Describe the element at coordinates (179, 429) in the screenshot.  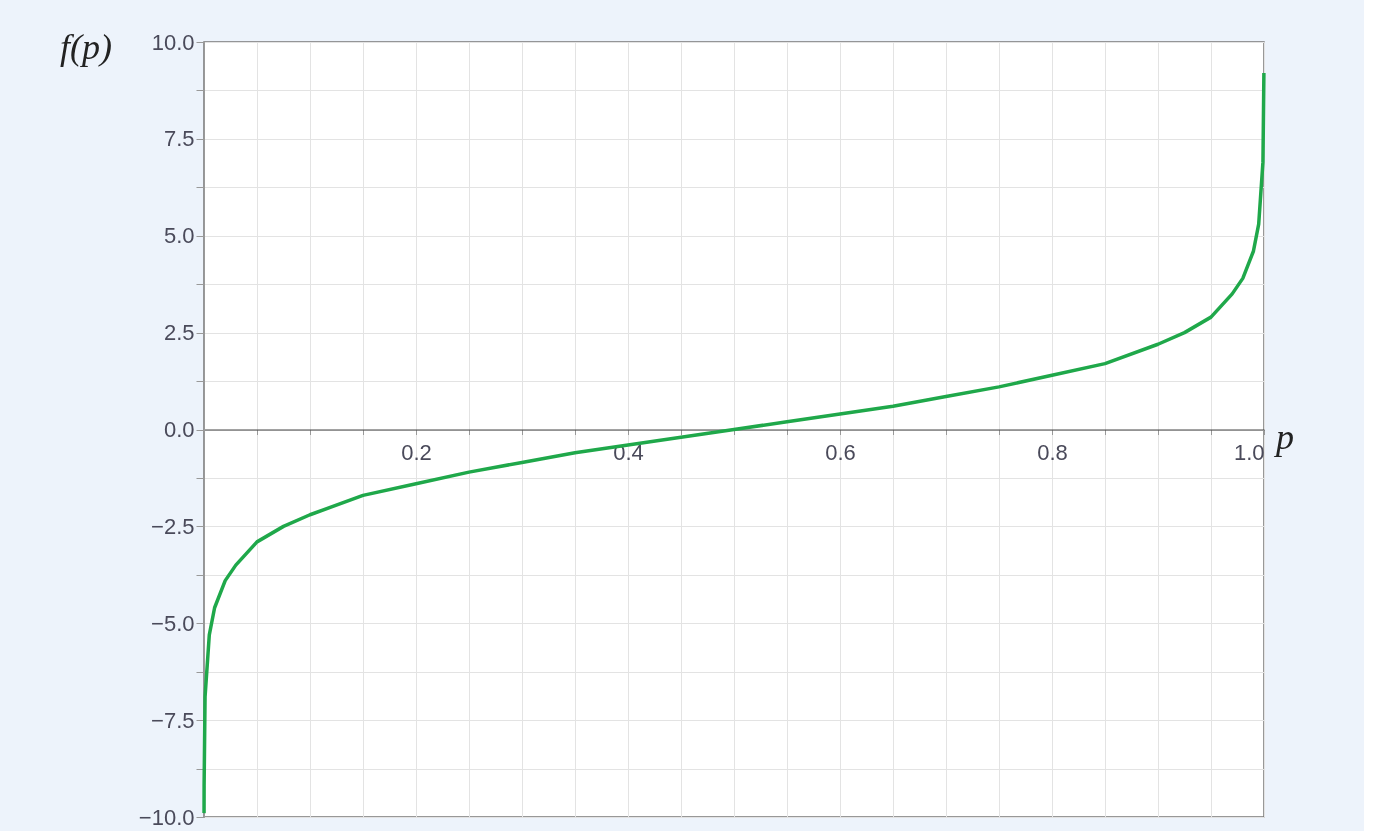
I see `y-tick-label: 0.0` at that location.